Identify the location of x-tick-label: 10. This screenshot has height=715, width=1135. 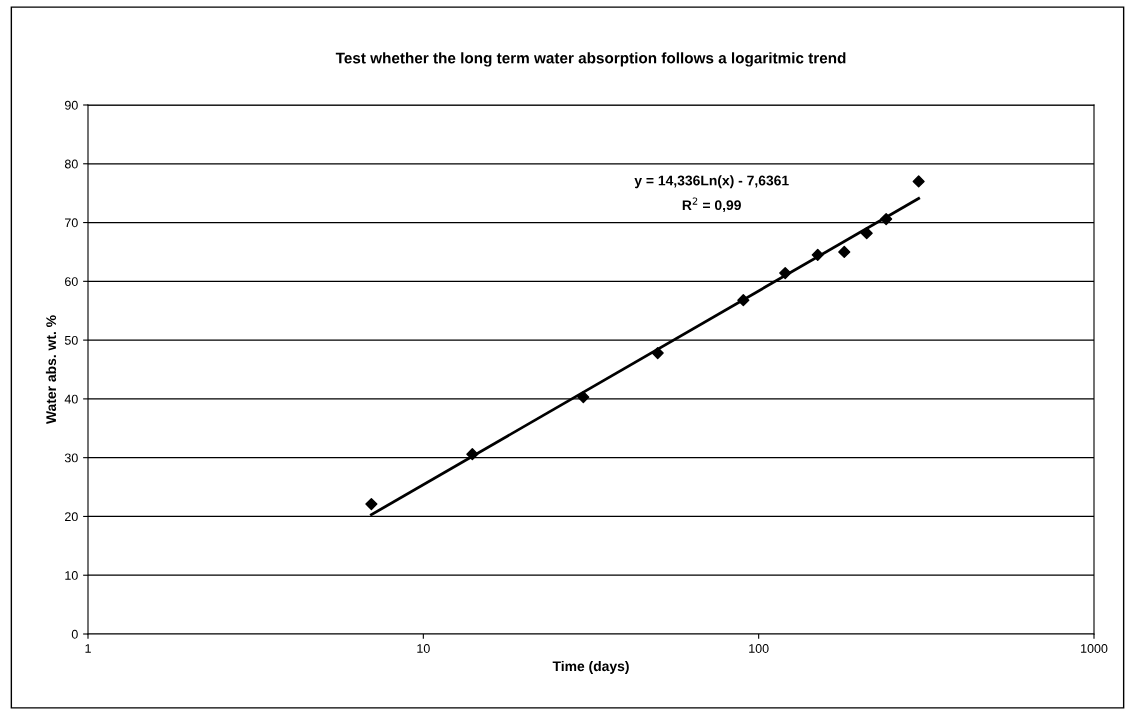
(423, 648).